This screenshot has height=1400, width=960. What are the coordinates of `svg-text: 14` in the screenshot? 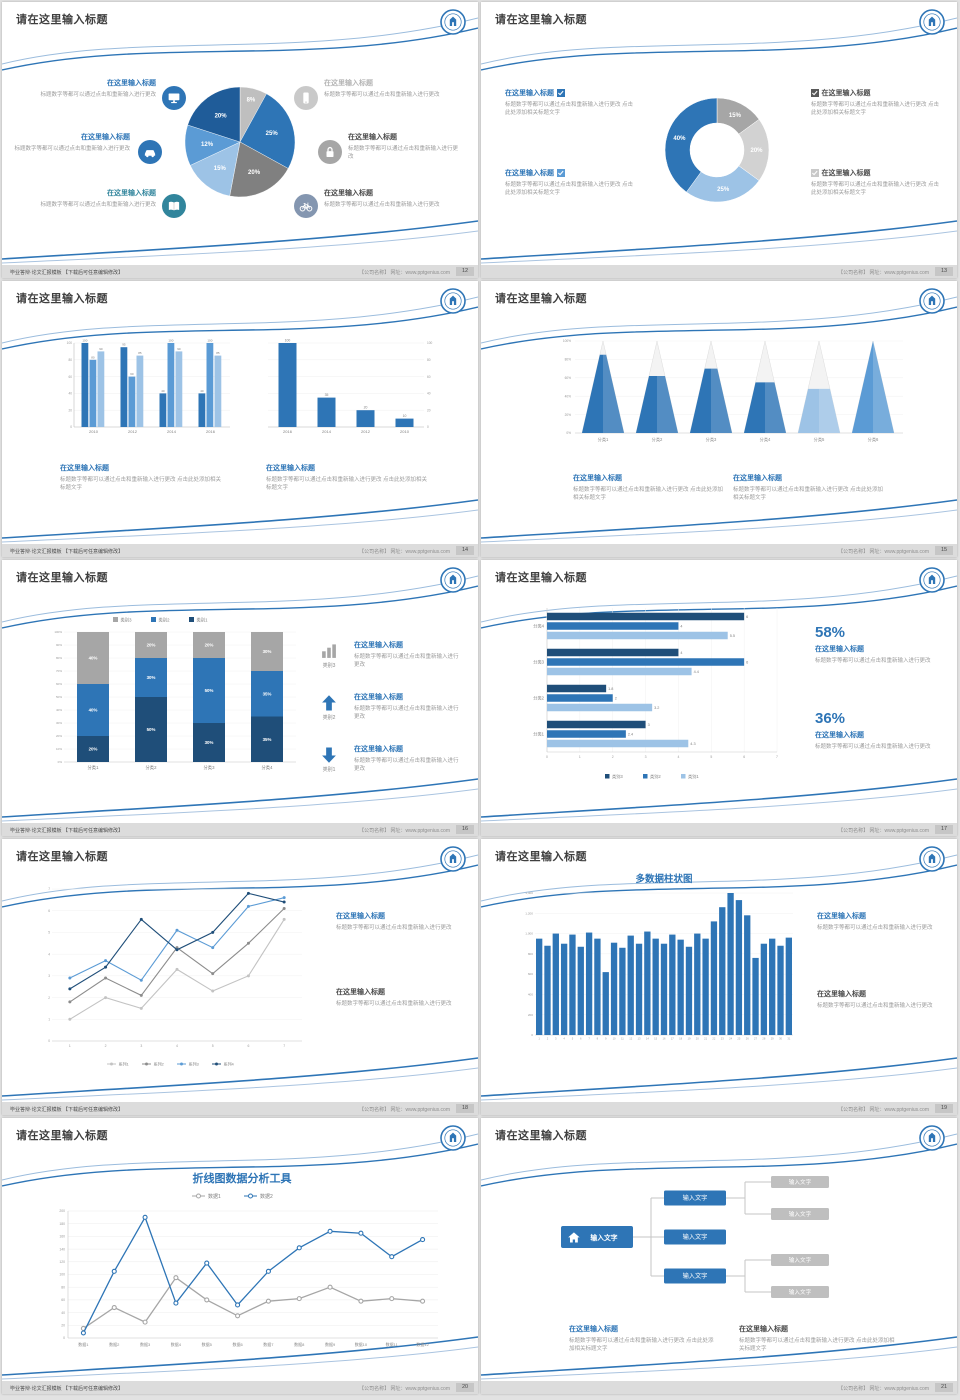 It's located at (647, 1039).